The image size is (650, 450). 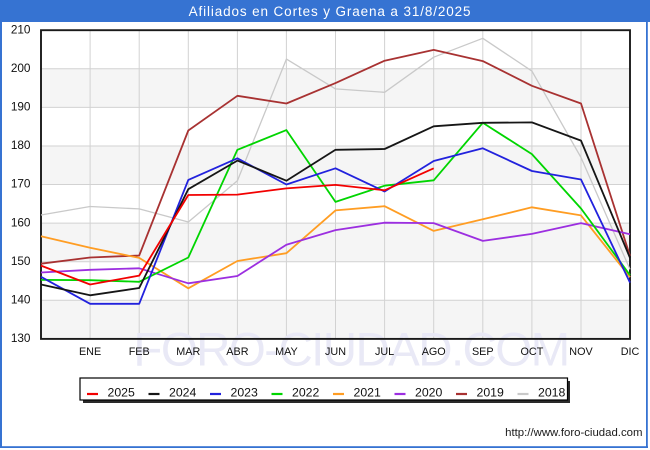 I want to click on svg-text: MAR, so click(x=188, y=352).